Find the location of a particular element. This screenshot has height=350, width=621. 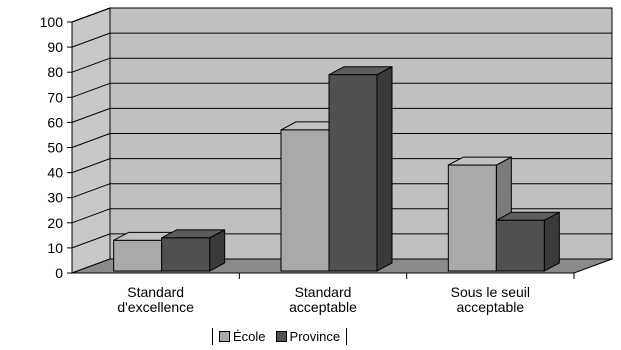

y-tick-label: 90 is located at coordinates (55, 47).